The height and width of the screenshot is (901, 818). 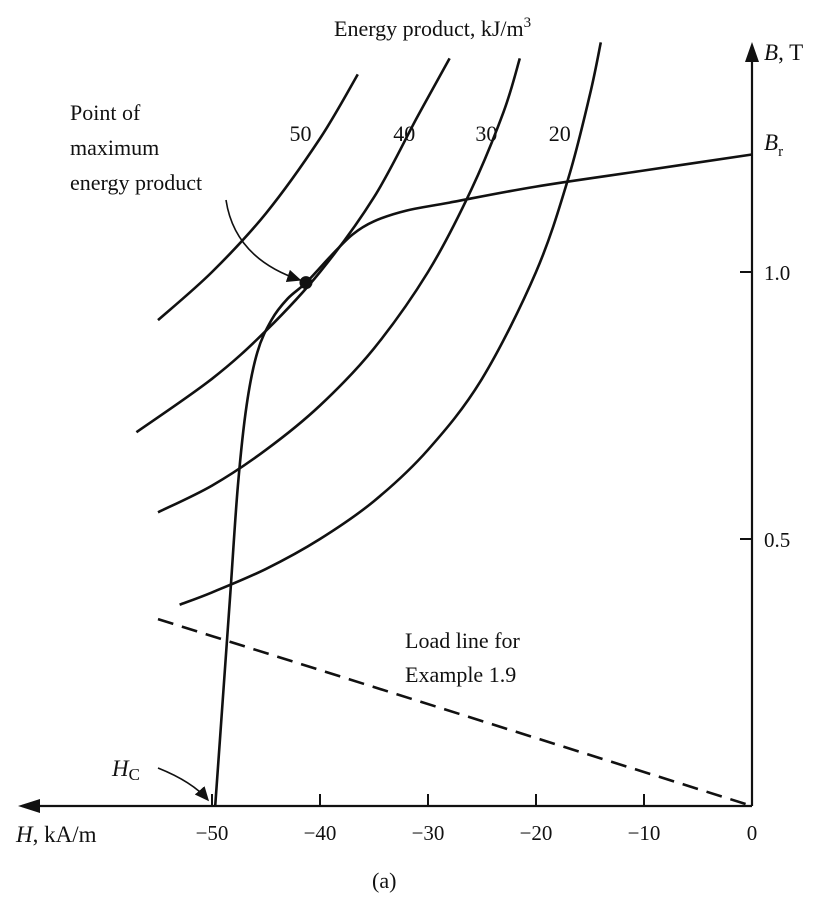 What do you see at coordinates (780, 152) in the screenshot?
I see `br-subscript: r` at bounding box center [780, 152].